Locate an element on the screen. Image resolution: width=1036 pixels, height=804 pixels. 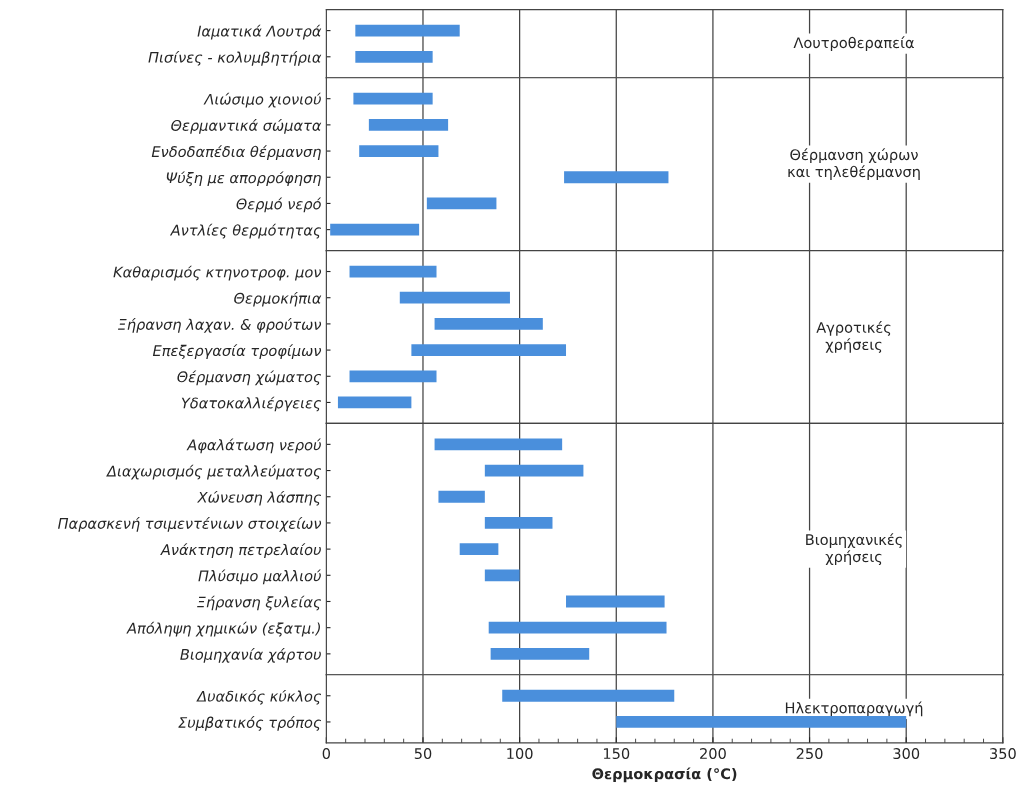
x-tick-label: 50 is located at coordinates (423, 754).